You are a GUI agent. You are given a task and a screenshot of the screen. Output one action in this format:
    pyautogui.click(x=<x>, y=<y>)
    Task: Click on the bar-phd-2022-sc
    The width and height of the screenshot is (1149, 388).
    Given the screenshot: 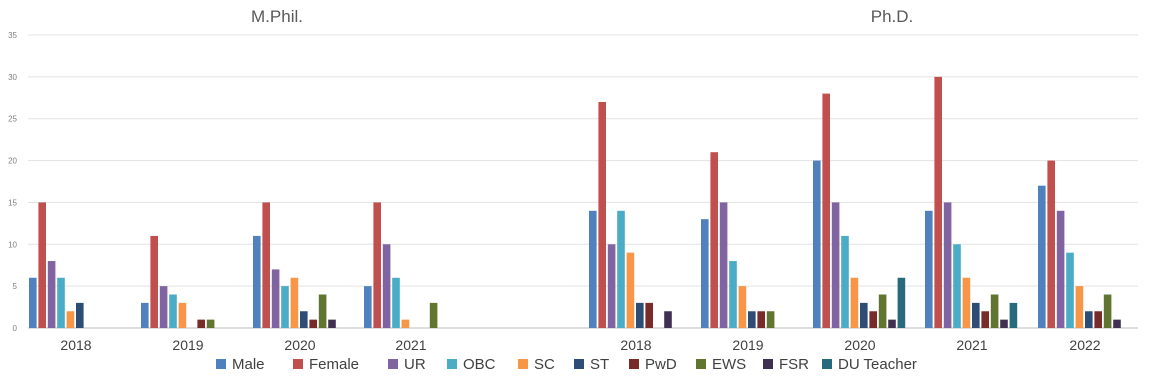 What is the action you would take?
    pyautogui.click(x=1079, y=307)
    